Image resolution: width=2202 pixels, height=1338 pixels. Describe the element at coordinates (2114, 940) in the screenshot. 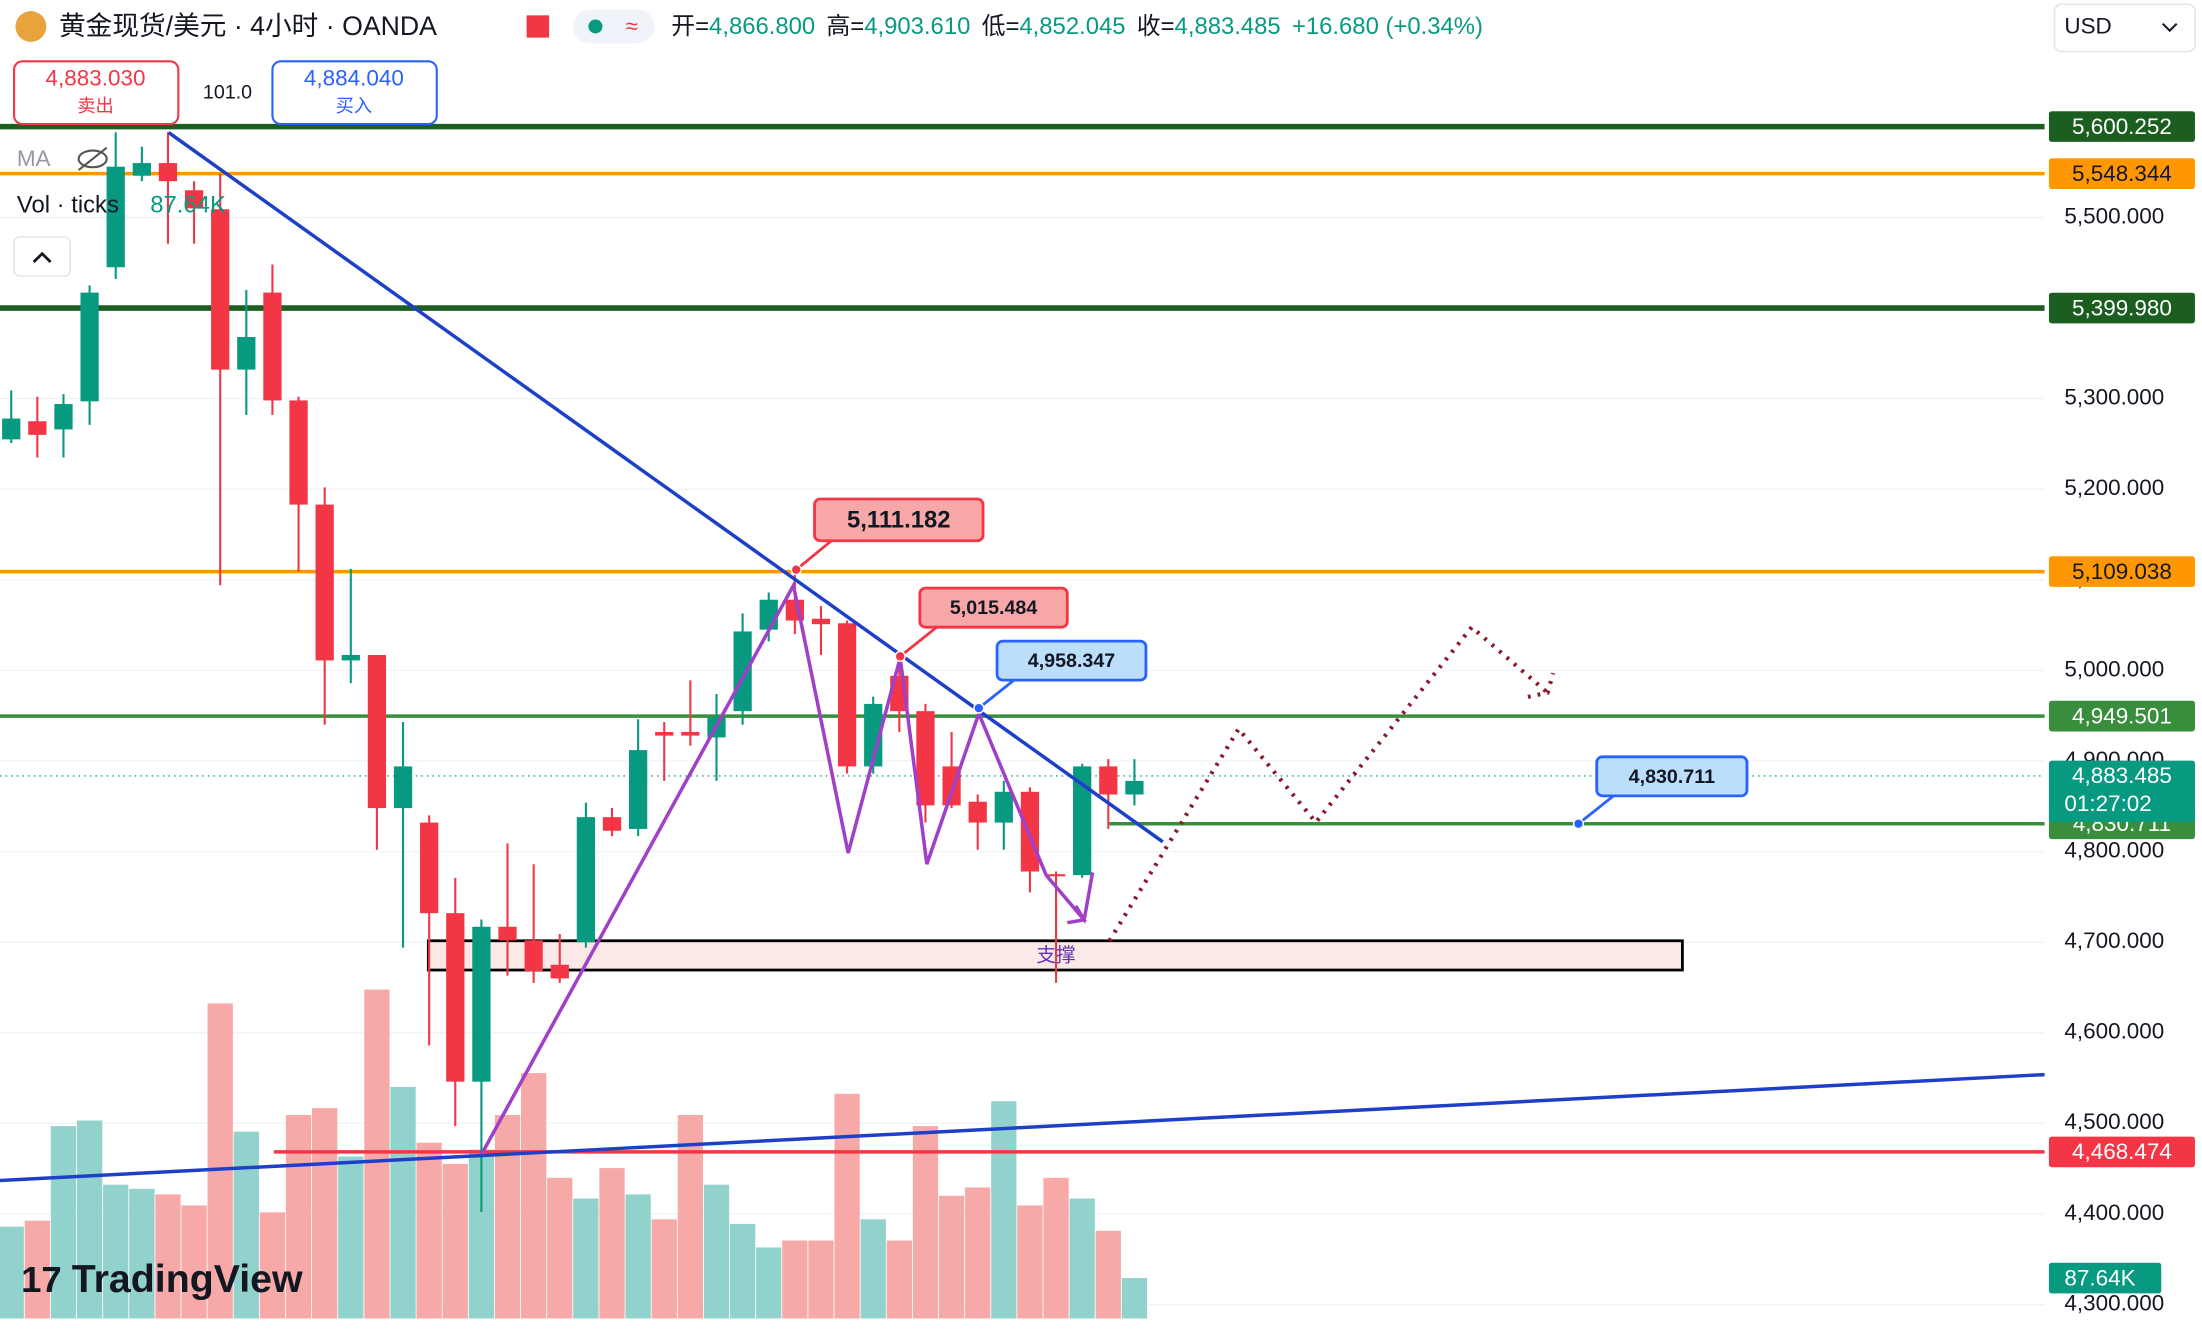

I see `y-tick-label: 4,700.000` at that location.